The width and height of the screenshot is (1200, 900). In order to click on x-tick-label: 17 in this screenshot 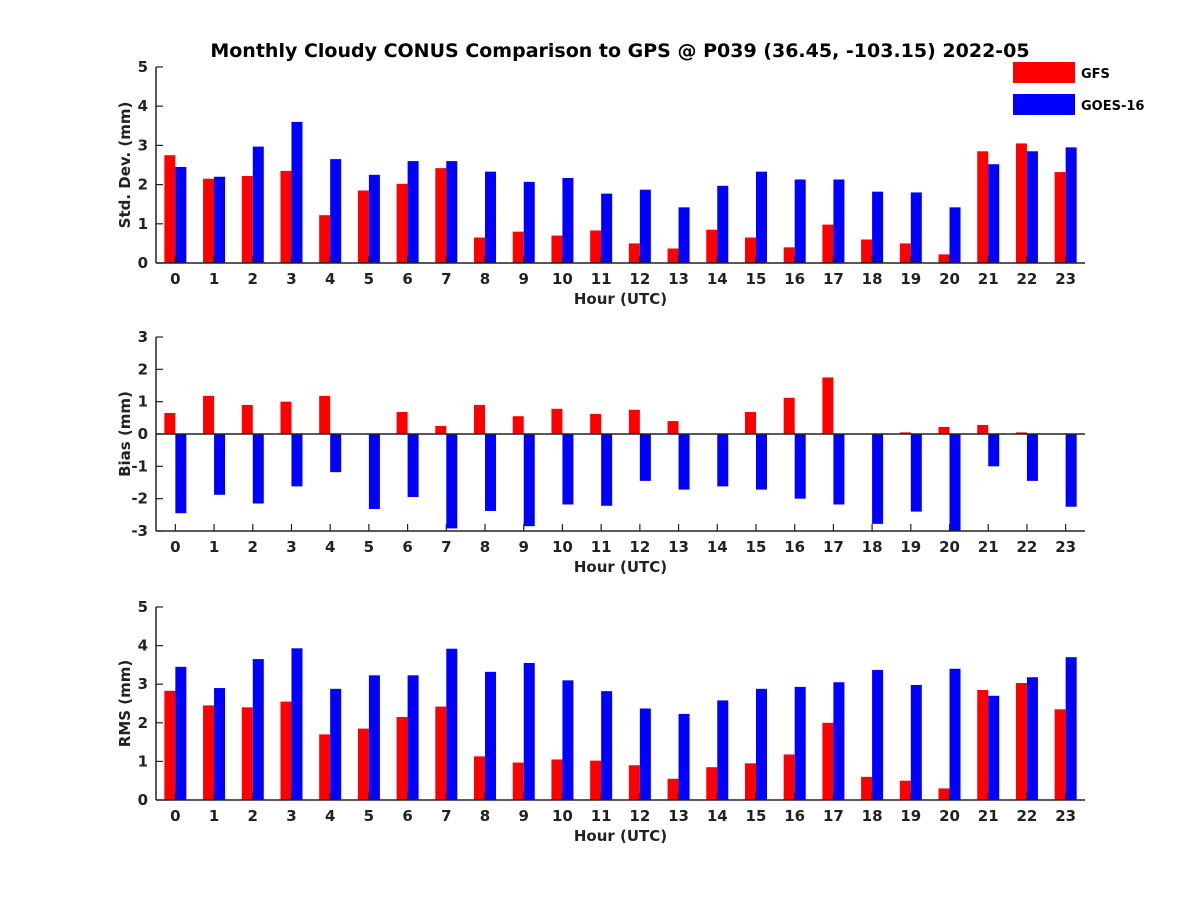, I will do `click(833, 816)`.